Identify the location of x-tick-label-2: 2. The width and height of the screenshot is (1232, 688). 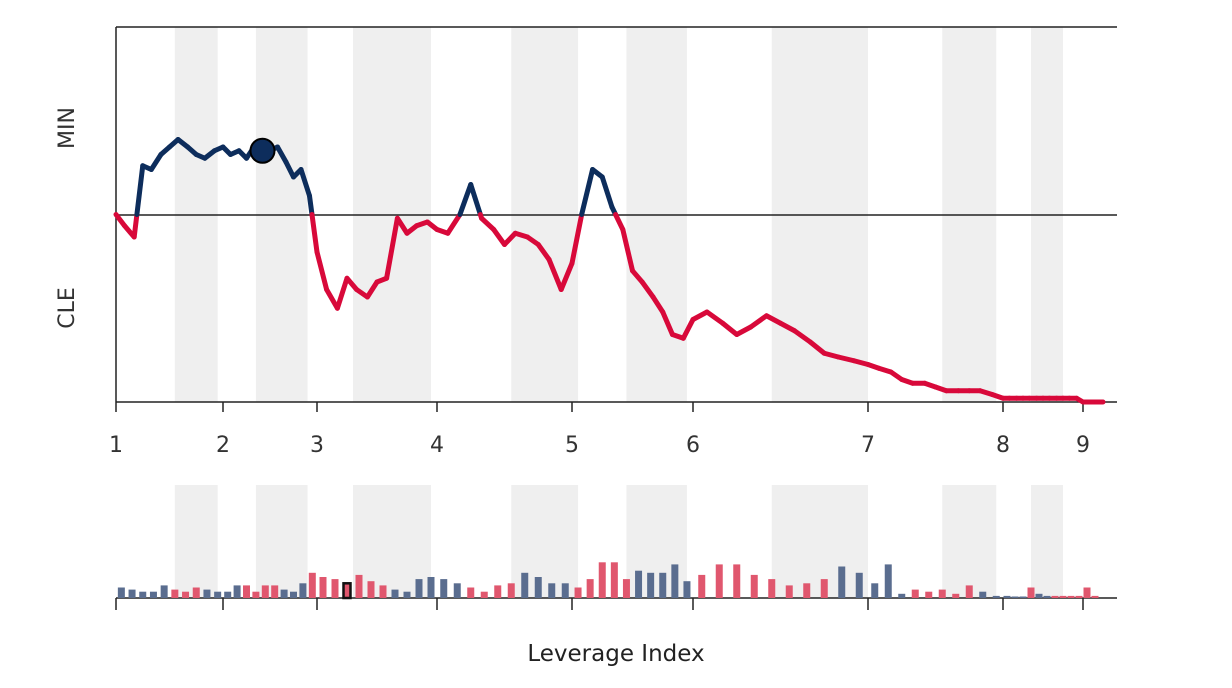
(223, 445).